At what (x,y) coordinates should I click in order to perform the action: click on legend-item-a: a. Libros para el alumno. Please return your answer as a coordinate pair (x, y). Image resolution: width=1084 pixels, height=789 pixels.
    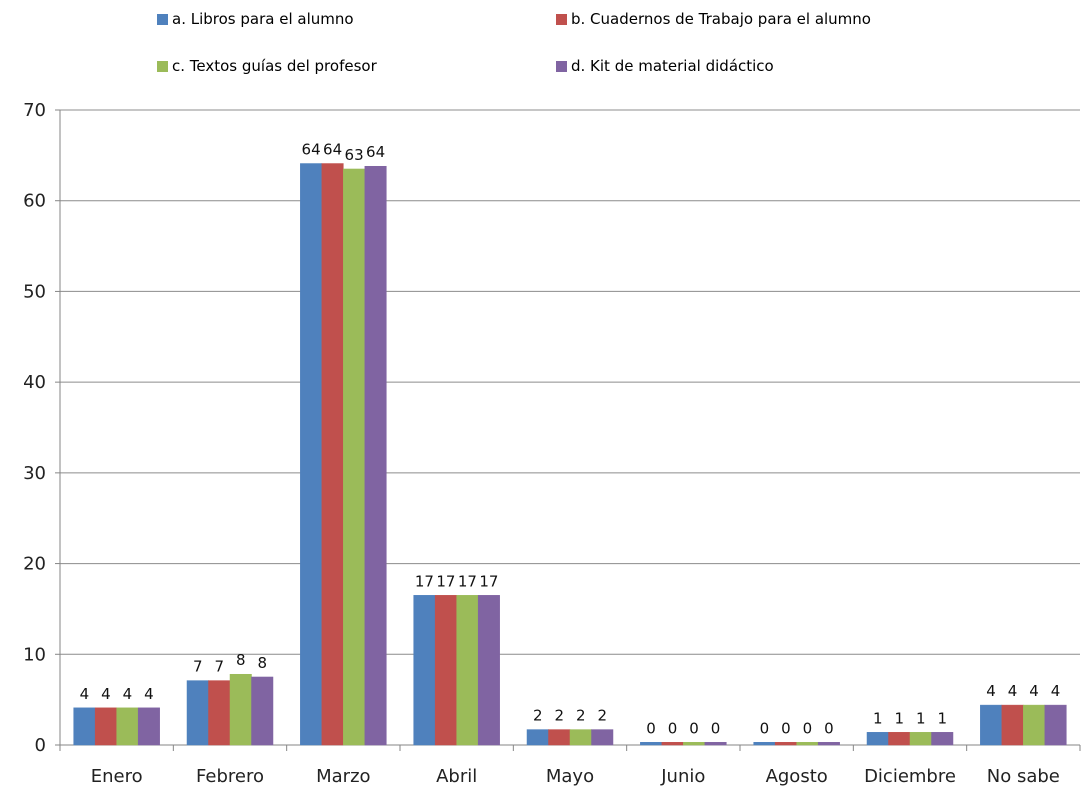
    Looking at the image, I should click on (255, 19).